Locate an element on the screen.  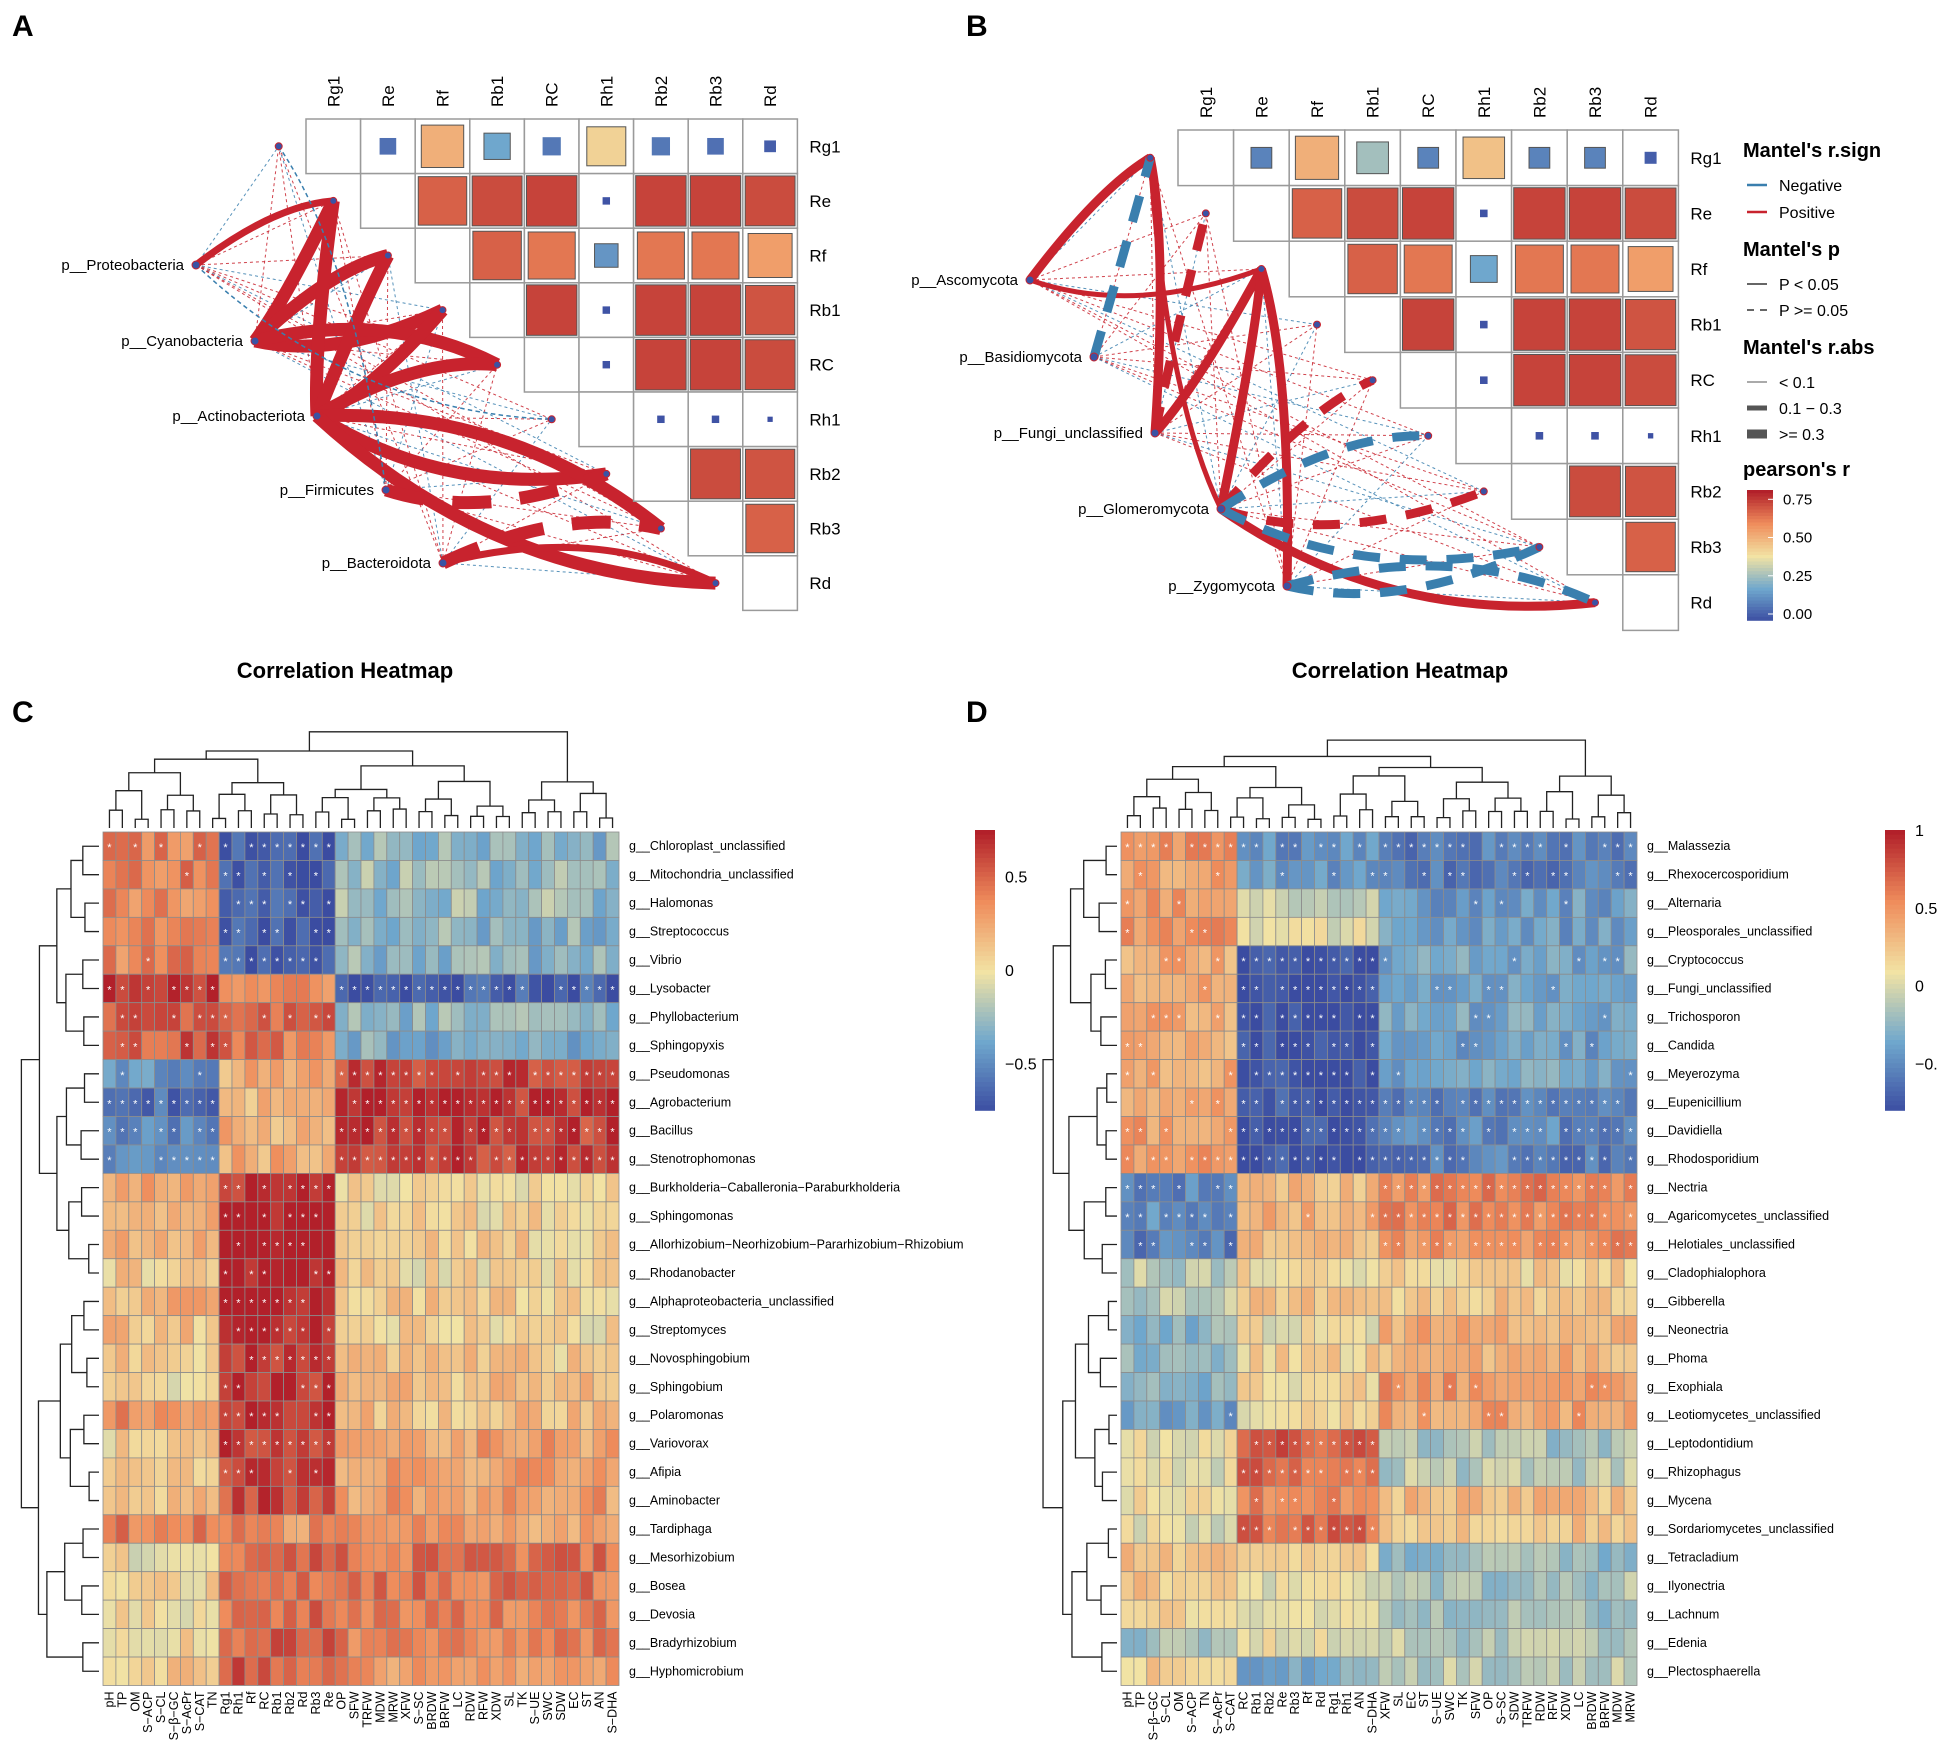
heat-cell-g__Phyllobacterium-TRFW is located at coordinates (367, 1017).